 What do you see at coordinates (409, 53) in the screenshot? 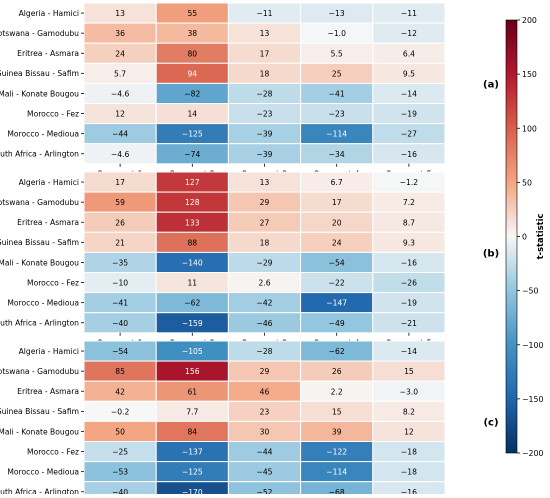
I see `cell-value-label: 6.4` at bounding box center [409, 53].